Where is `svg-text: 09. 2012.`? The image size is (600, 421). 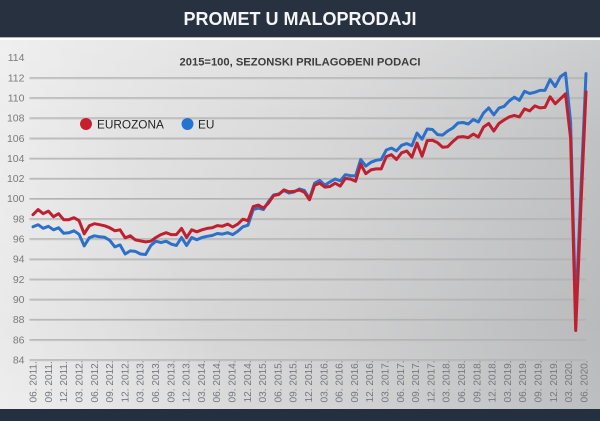
svg-text: 09. 2012. is located at coordinates (110, 381).